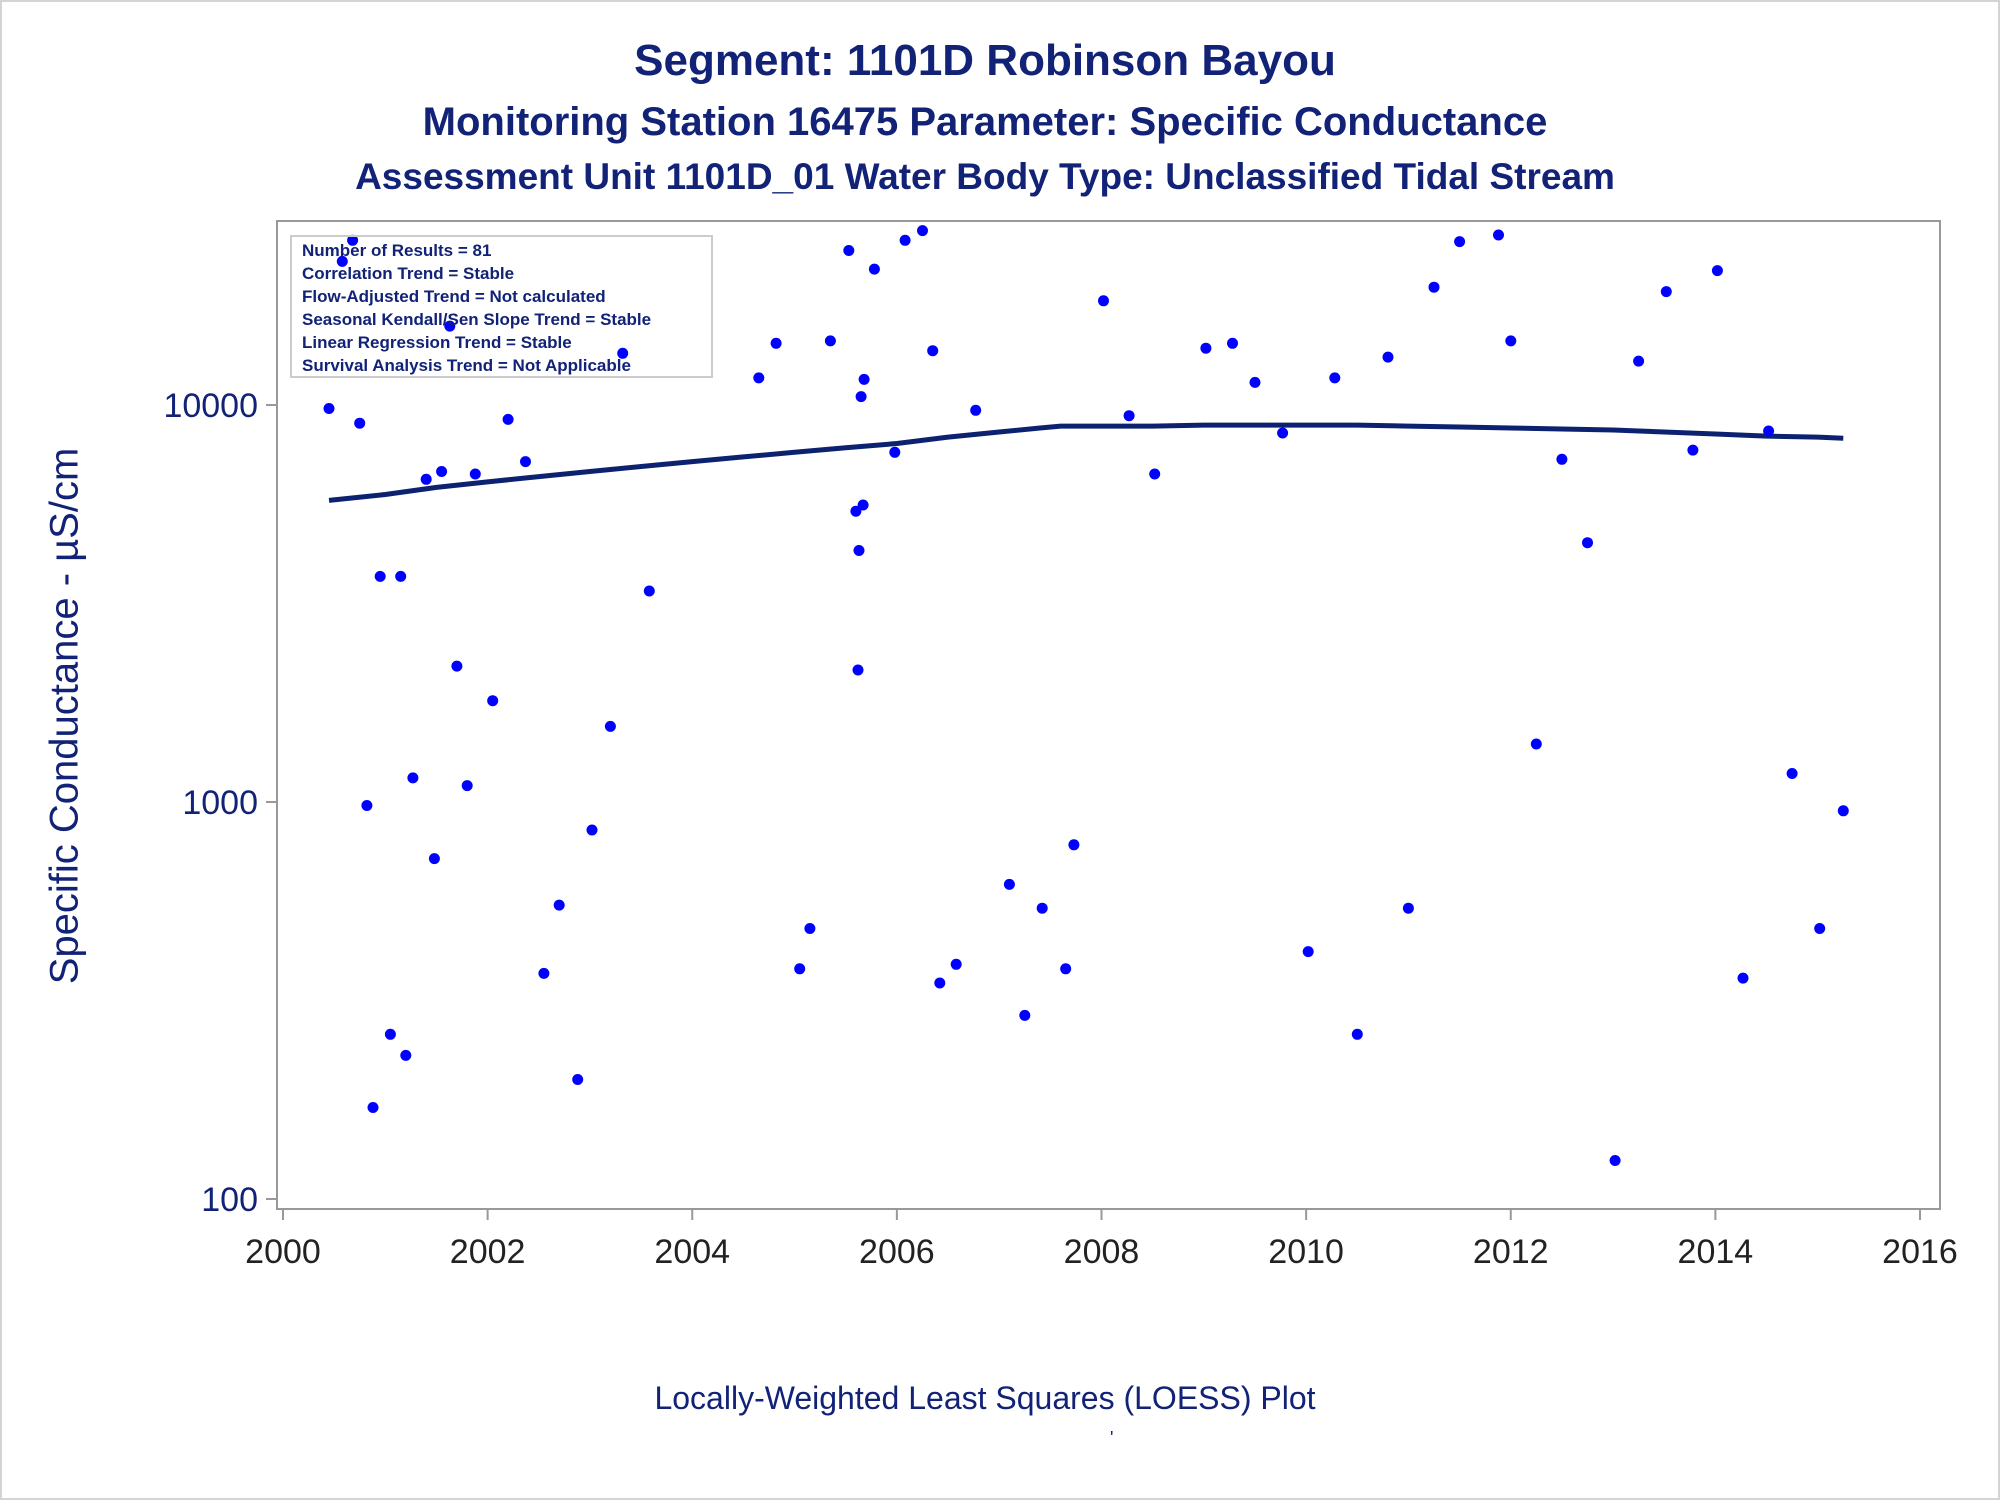 The width and height of the screenshot is (2000, 1500). Describe the element at coordinates (488, 1252) in the screenshot. I see `x-tick-label: 2002` at that location.